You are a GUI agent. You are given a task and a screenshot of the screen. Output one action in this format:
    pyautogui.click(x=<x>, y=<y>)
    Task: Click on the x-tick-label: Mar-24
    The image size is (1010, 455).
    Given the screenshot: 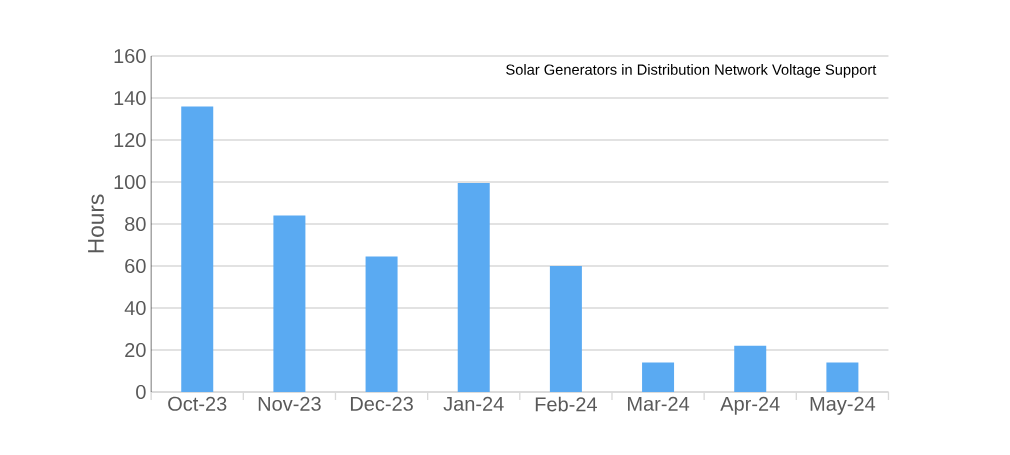 What is the action you would take?
    pyautogui.click(x=659, y=403)
    